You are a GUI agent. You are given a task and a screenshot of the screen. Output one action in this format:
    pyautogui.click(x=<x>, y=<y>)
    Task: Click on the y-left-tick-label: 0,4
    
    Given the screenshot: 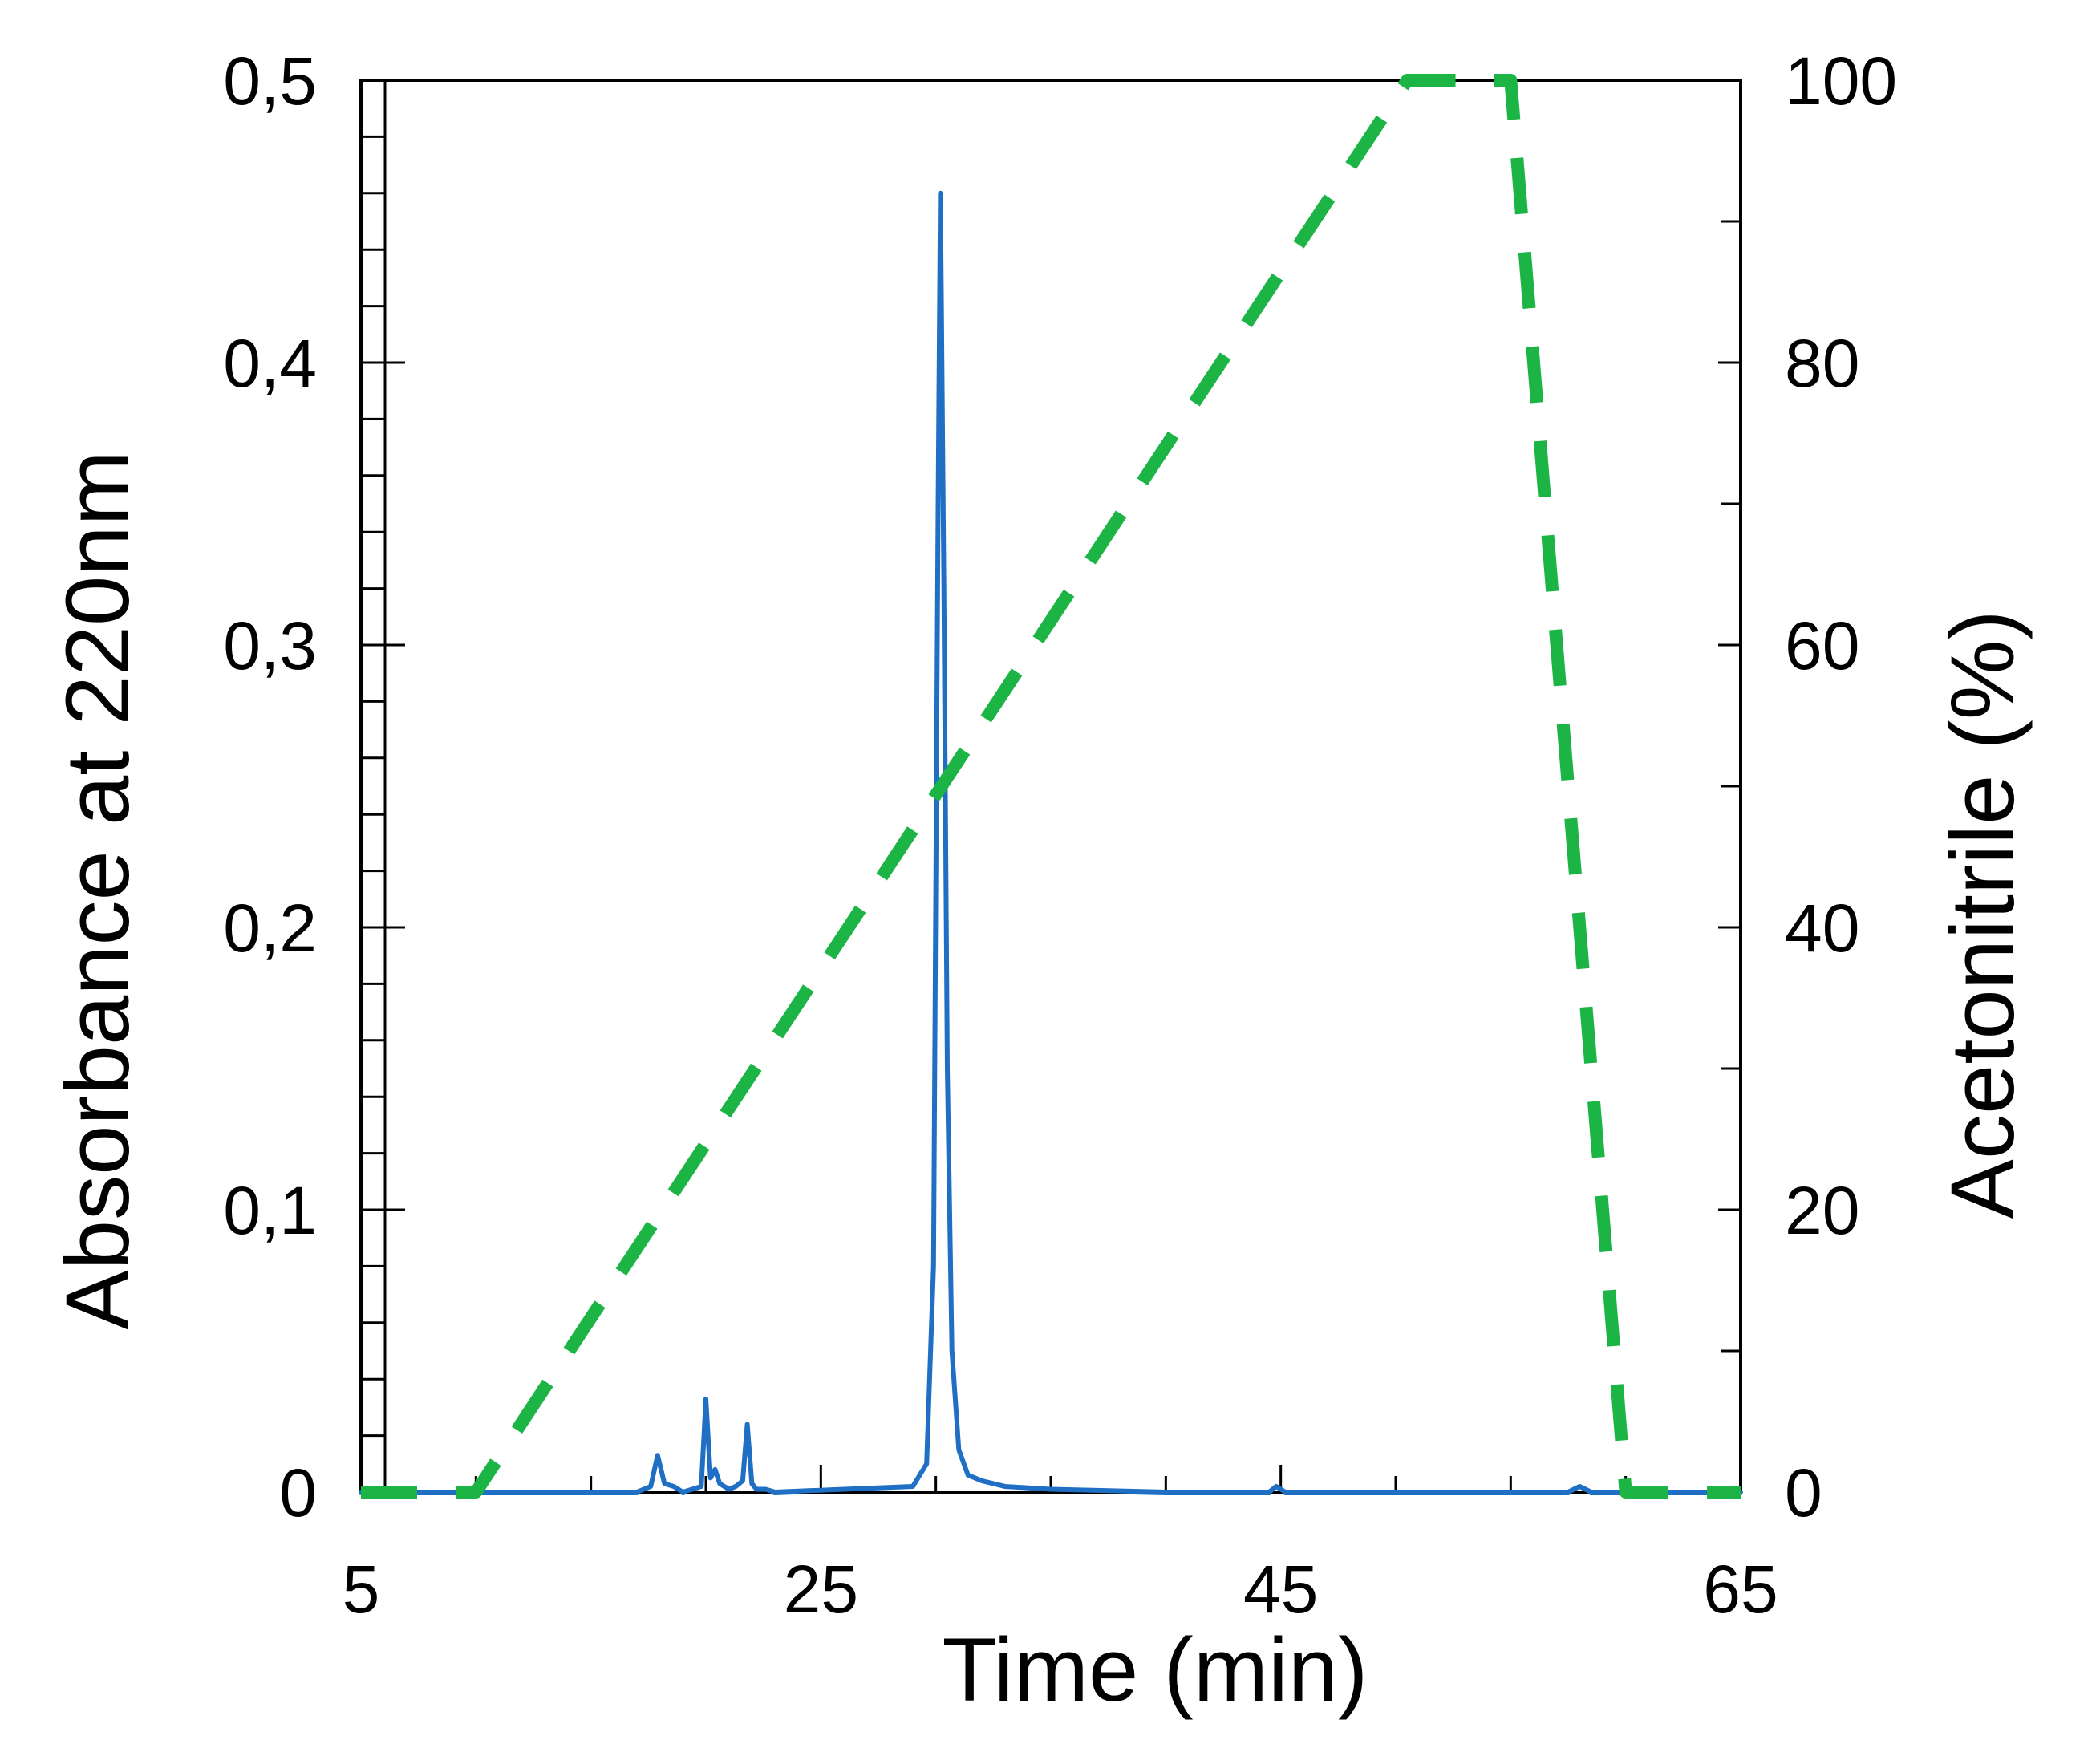 What is the action you would take?
    pyautogui.click(x=270, y=364)
    